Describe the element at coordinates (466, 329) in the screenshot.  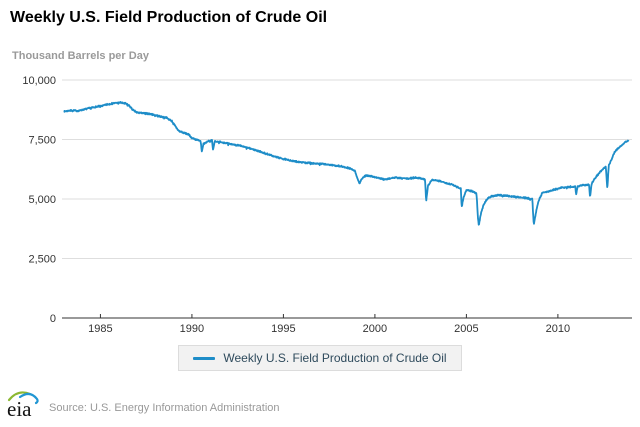
I see `x-tick-label-2005: 2005` at that location.